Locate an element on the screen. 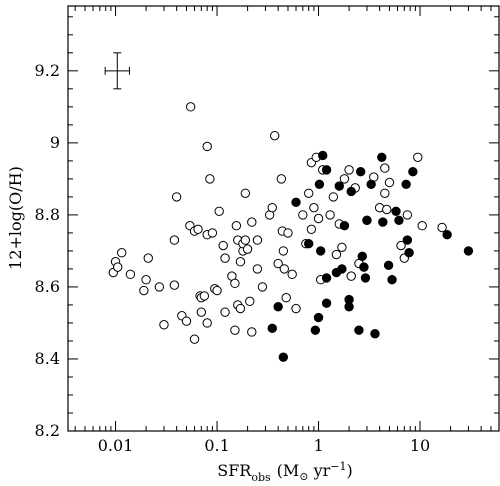 The width and height of the screenshot is (500, 486). x-axis-label-units2: yr is located at coordinates (320, 470).